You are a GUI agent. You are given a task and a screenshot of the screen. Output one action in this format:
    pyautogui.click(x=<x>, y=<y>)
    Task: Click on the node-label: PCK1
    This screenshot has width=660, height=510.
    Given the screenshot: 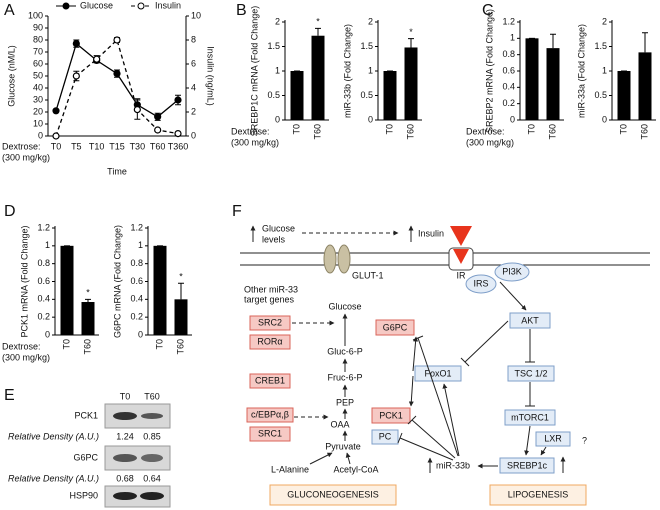 What is the action you would take?
    pyautogui.click(x=391, y=415)
    